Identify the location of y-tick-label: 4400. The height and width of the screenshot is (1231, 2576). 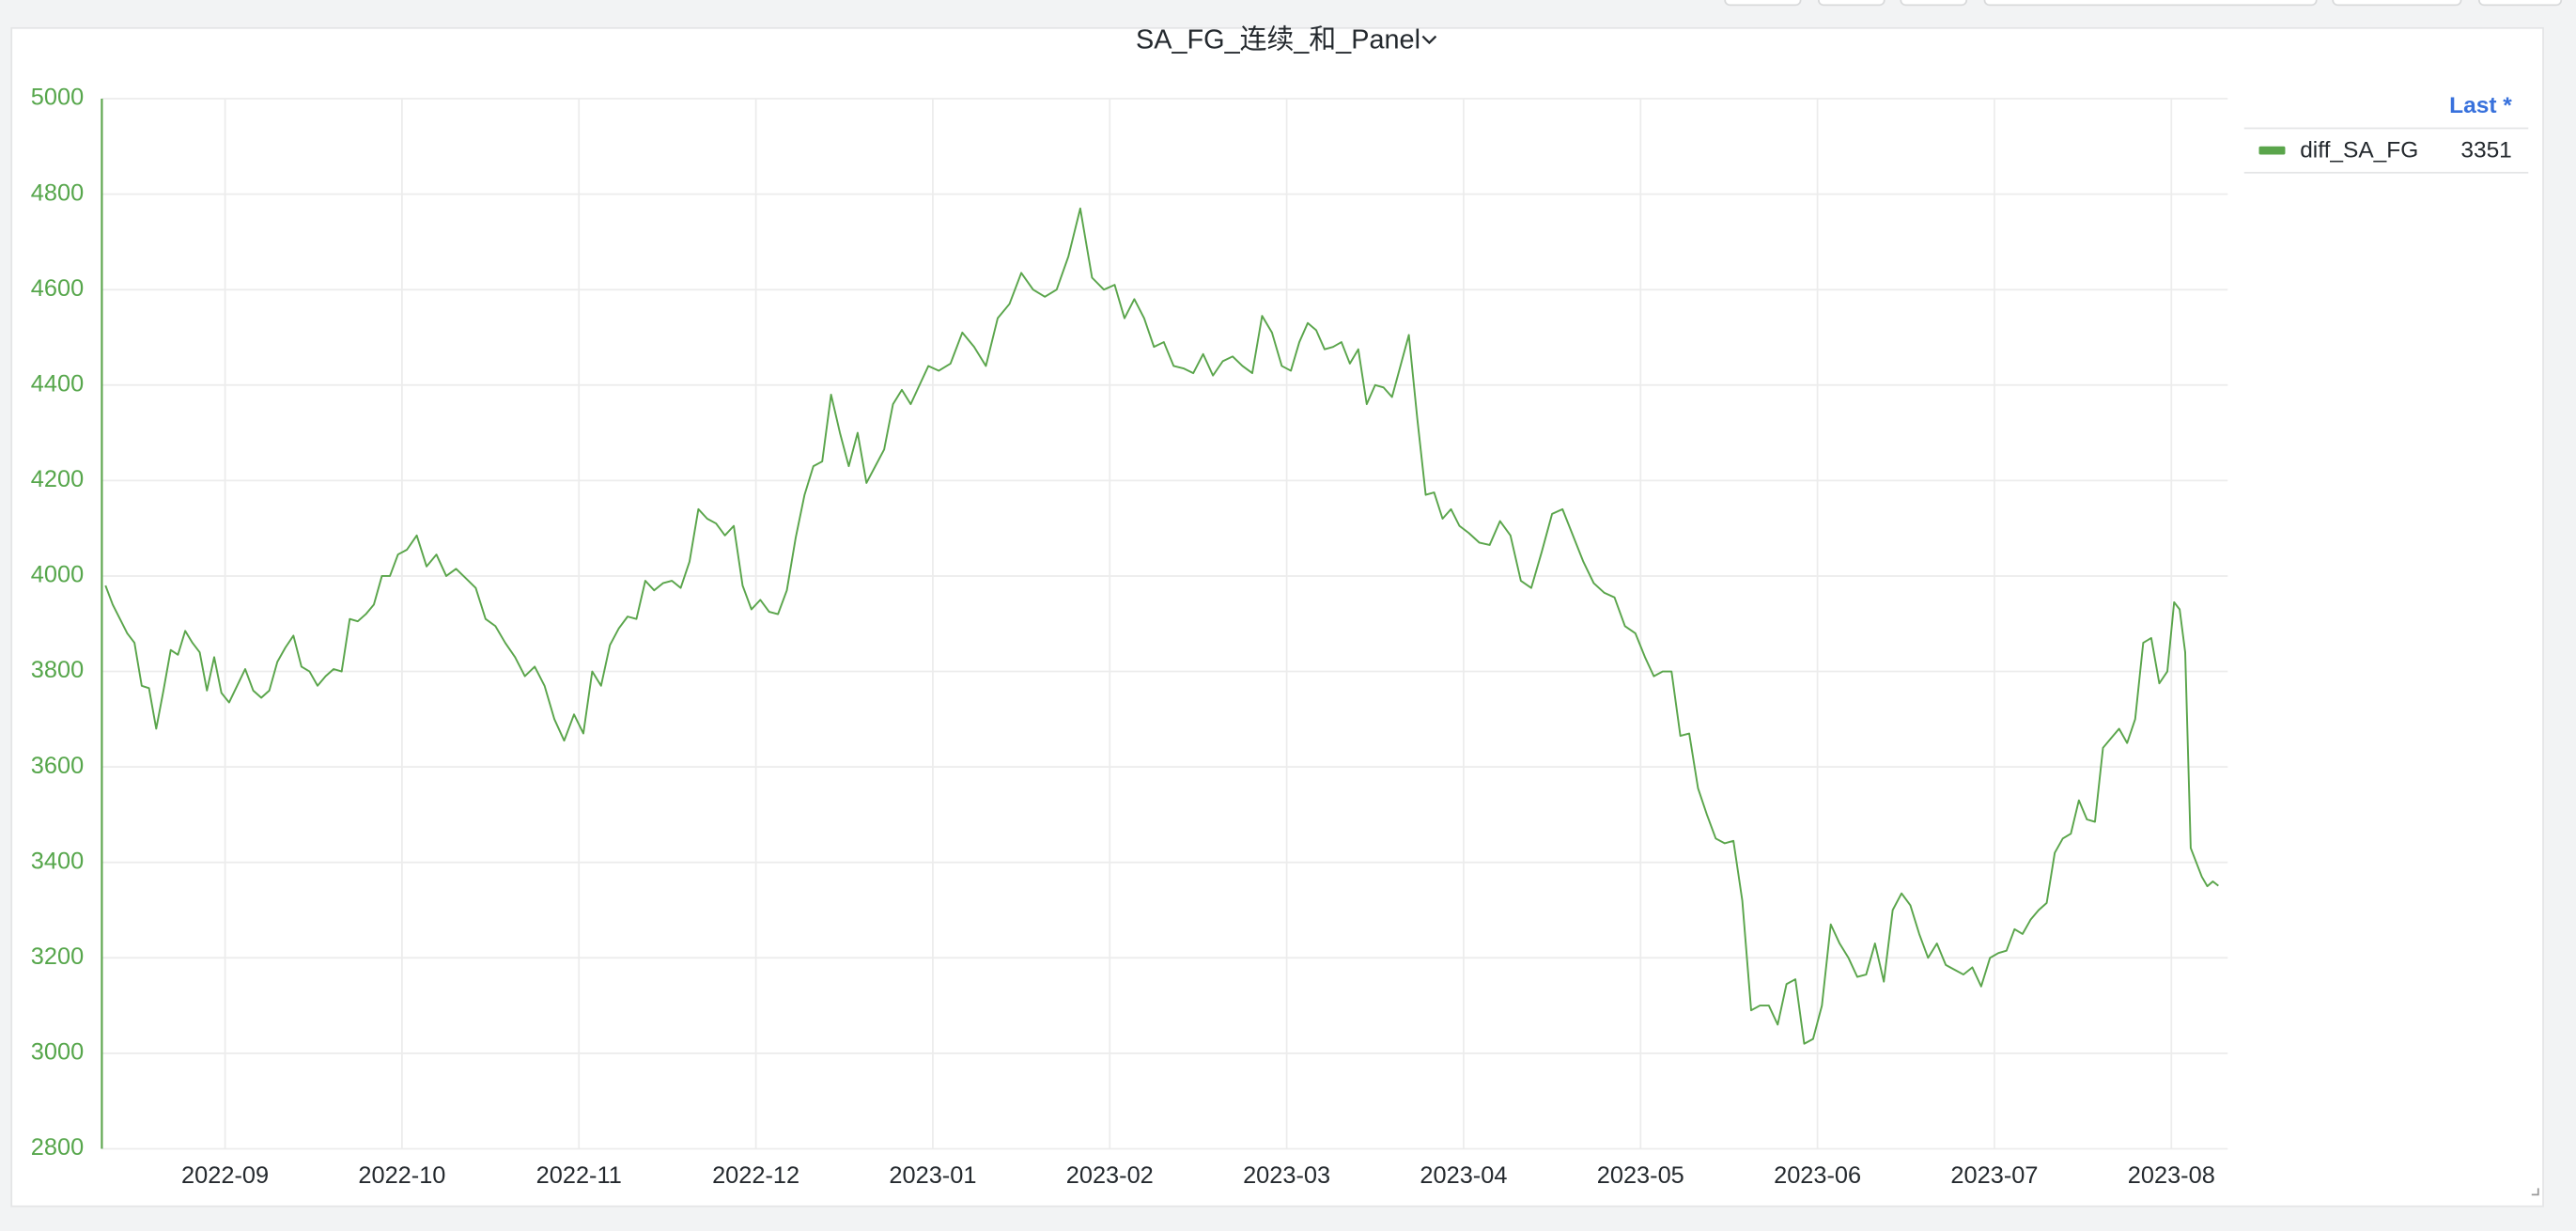
(57, 383).